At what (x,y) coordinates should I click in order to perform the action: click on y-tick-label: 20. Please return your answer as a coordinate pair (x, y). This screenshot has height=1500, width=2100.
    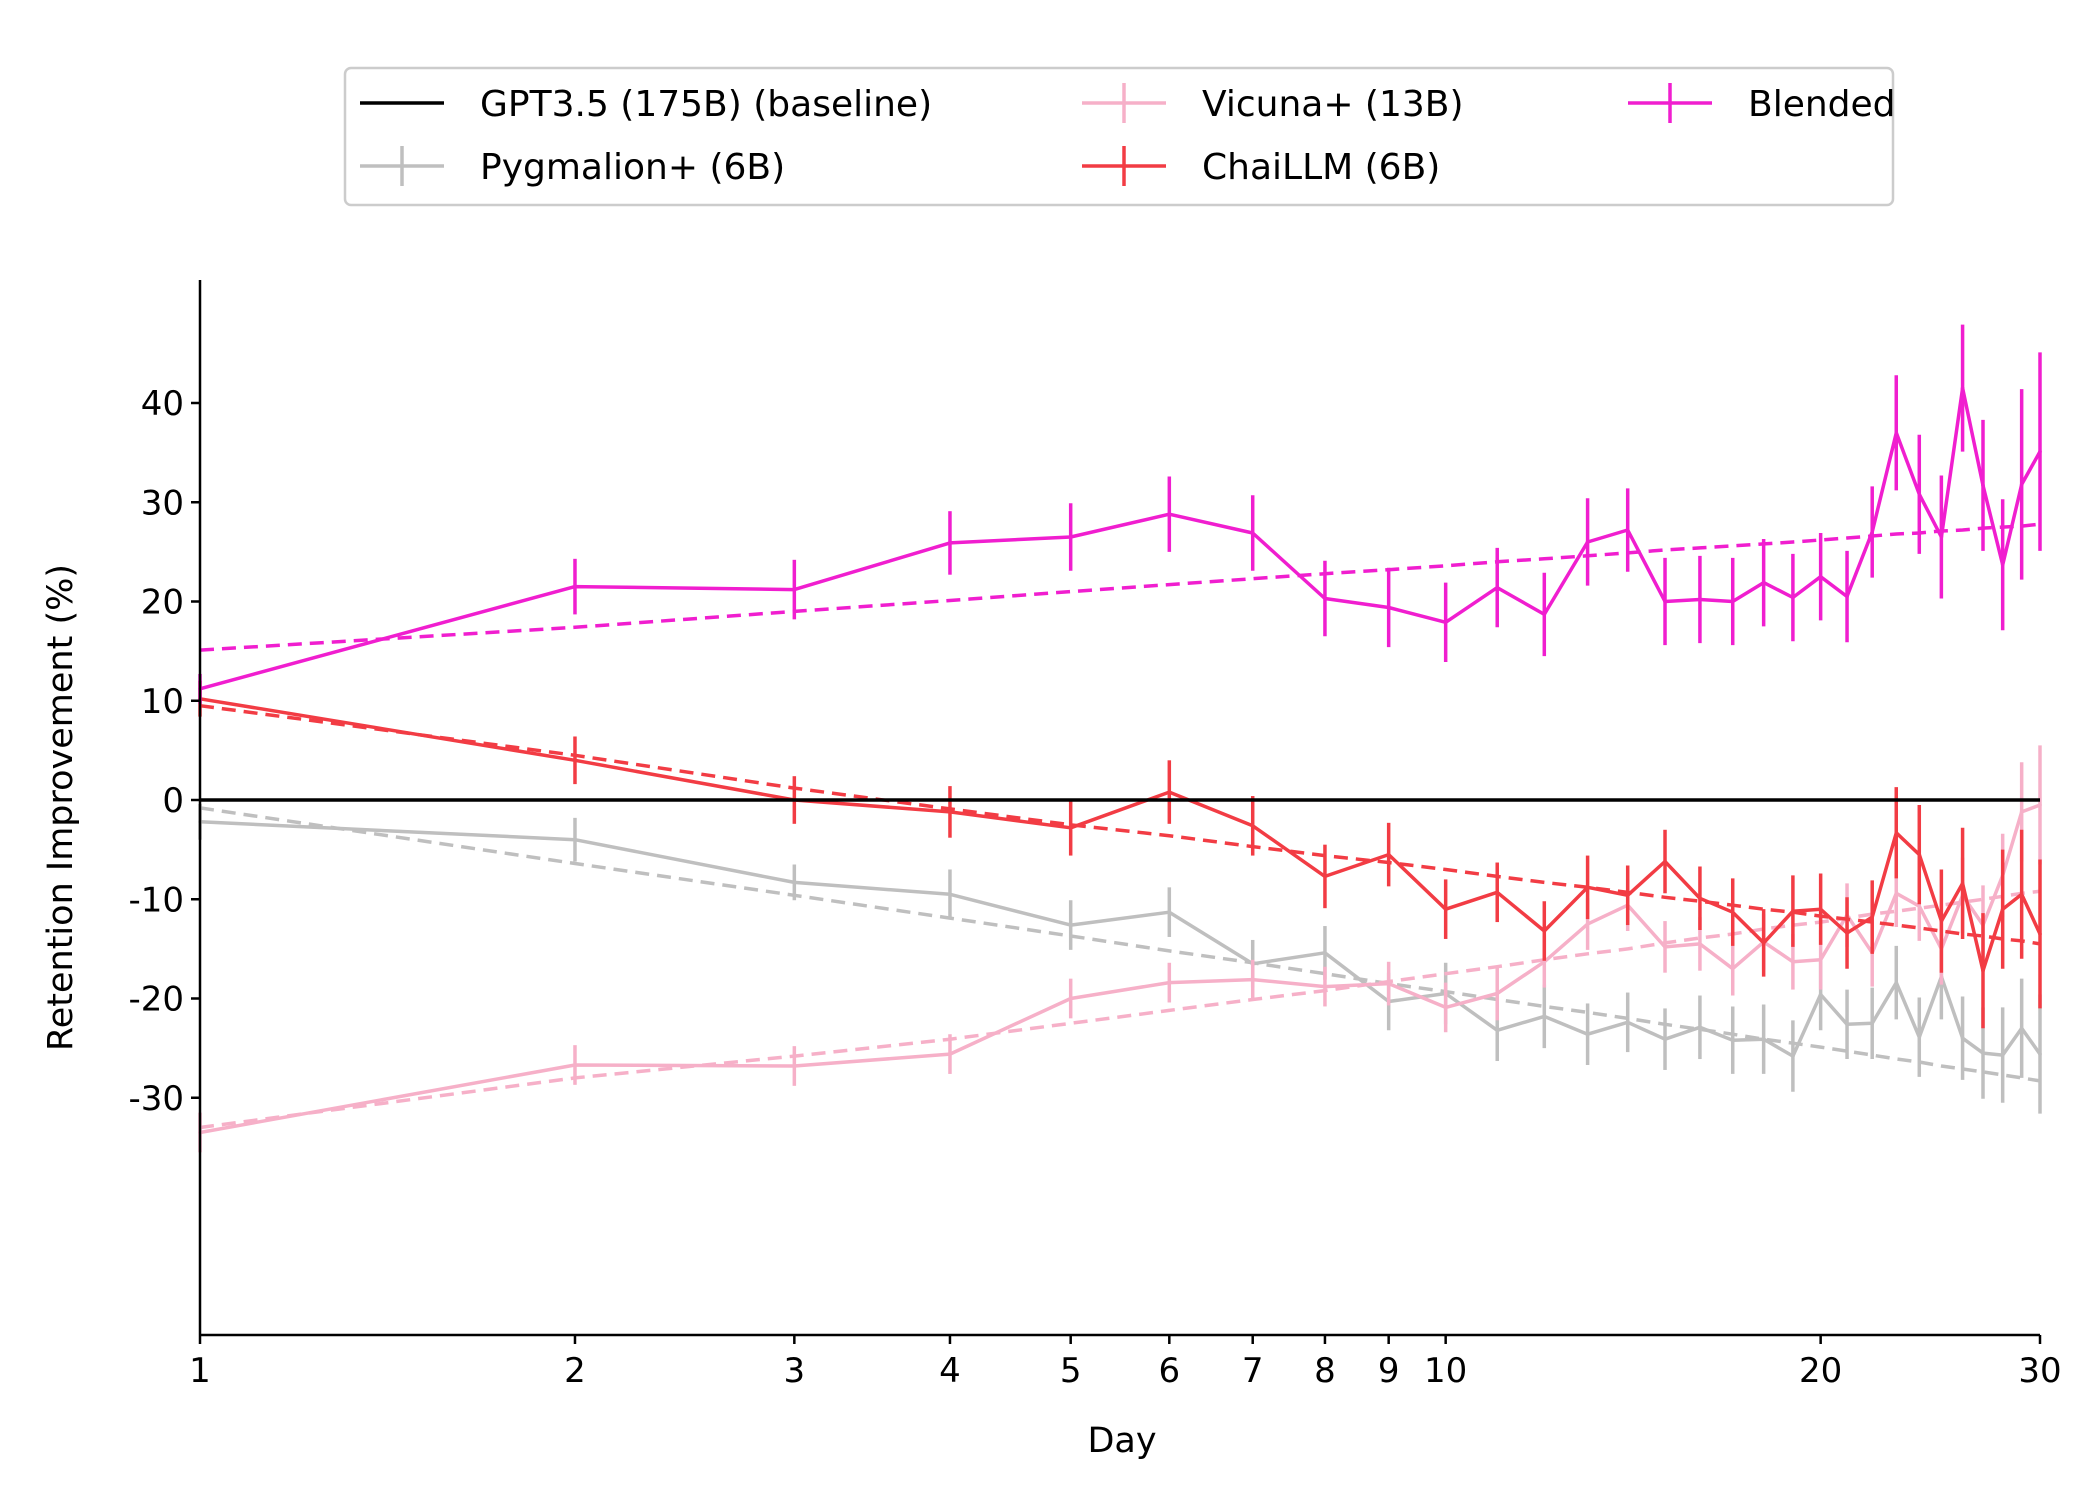
    Looking at the image, I should click on (162, 603).